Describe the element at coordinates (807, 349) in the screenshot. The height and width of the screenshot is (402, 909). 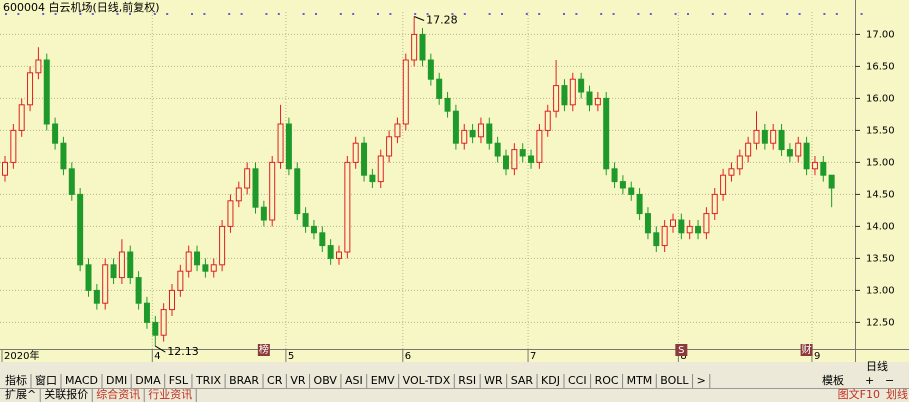
I see `event-marker: 财` at that location.